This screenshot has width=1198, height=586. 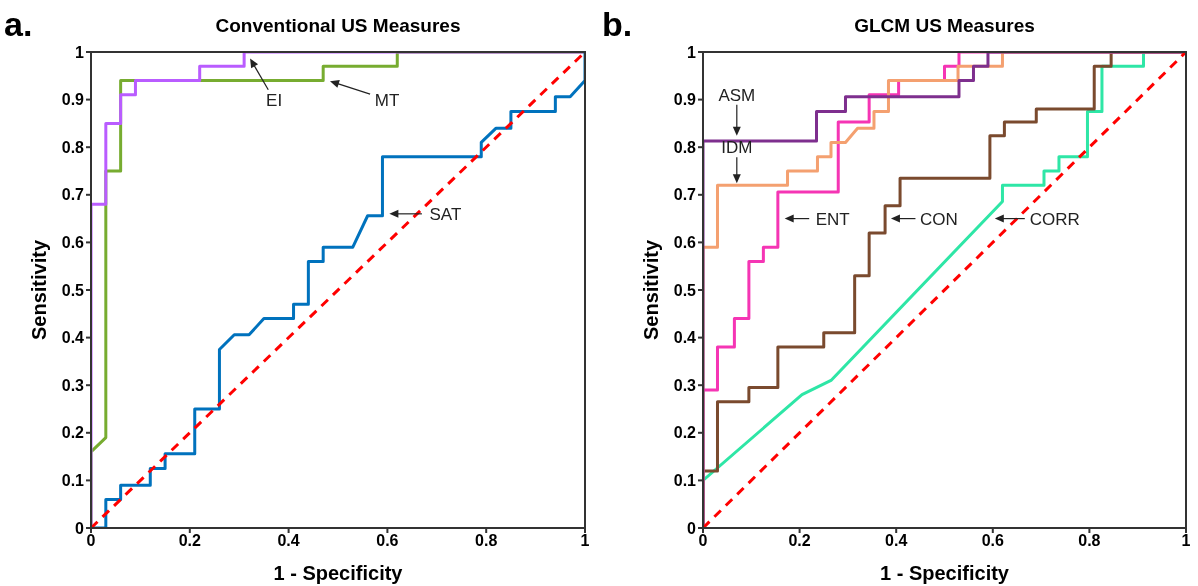 I want to click on annotation: IDM, so click(x=737, y=148).